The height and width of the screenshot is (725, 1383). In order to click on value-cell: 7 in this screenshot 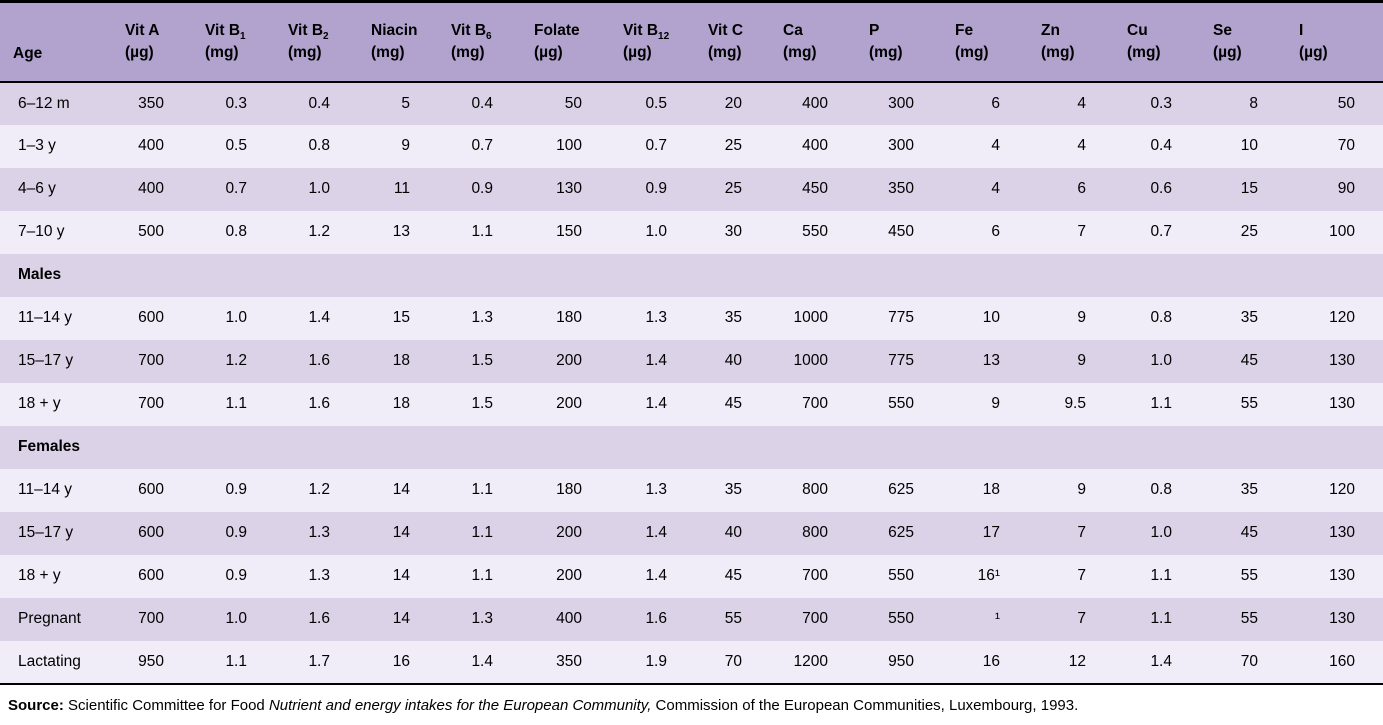, I will do `click(1081, 618)`.